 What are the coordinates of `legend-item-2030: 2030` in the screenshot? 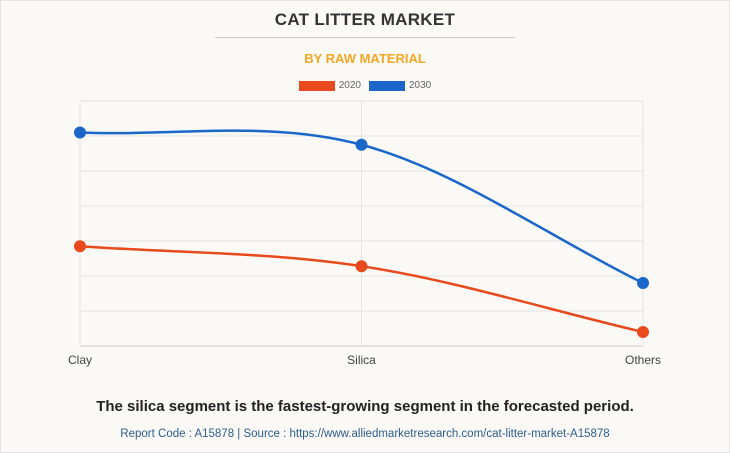 It's located at (400, 85).